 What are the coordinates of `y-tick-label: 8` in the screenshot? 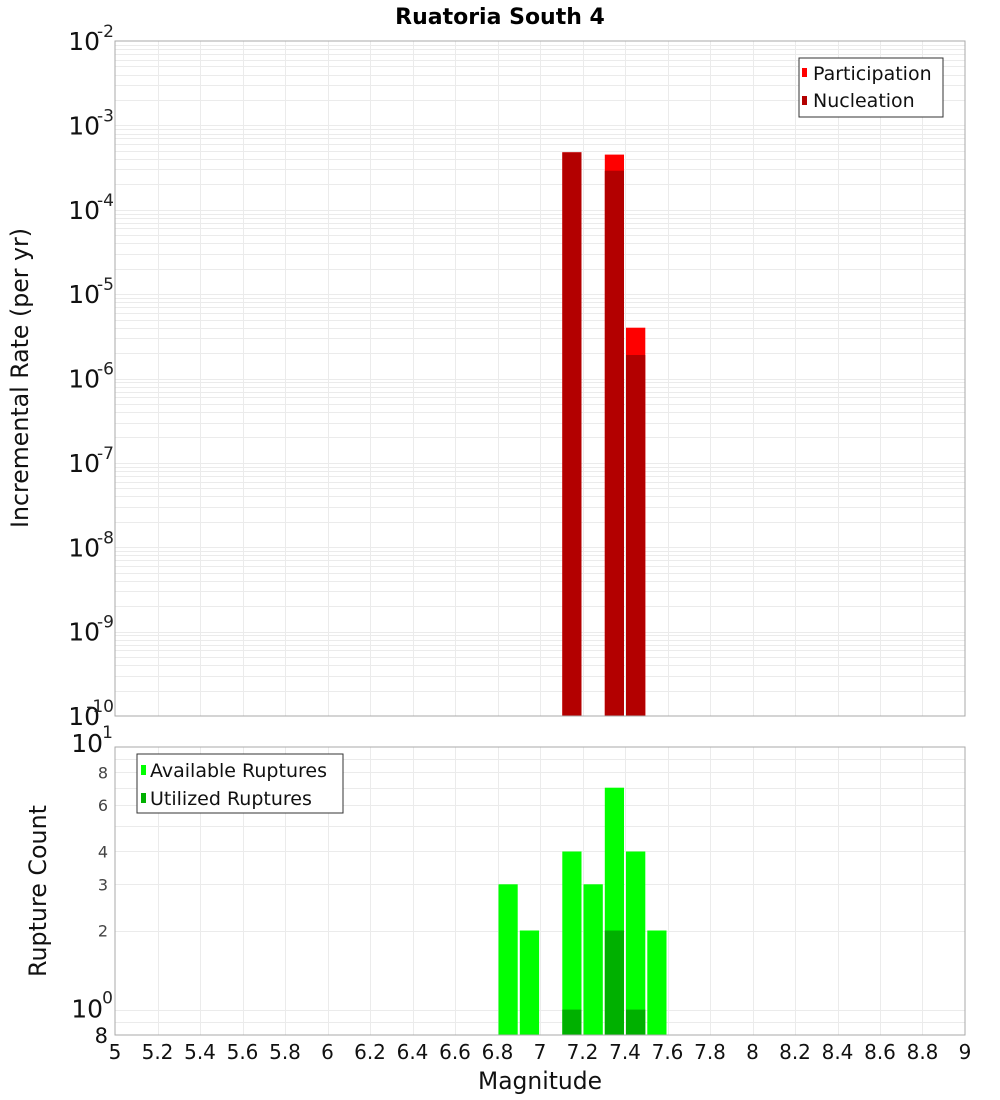 It's located at (101, 1036).